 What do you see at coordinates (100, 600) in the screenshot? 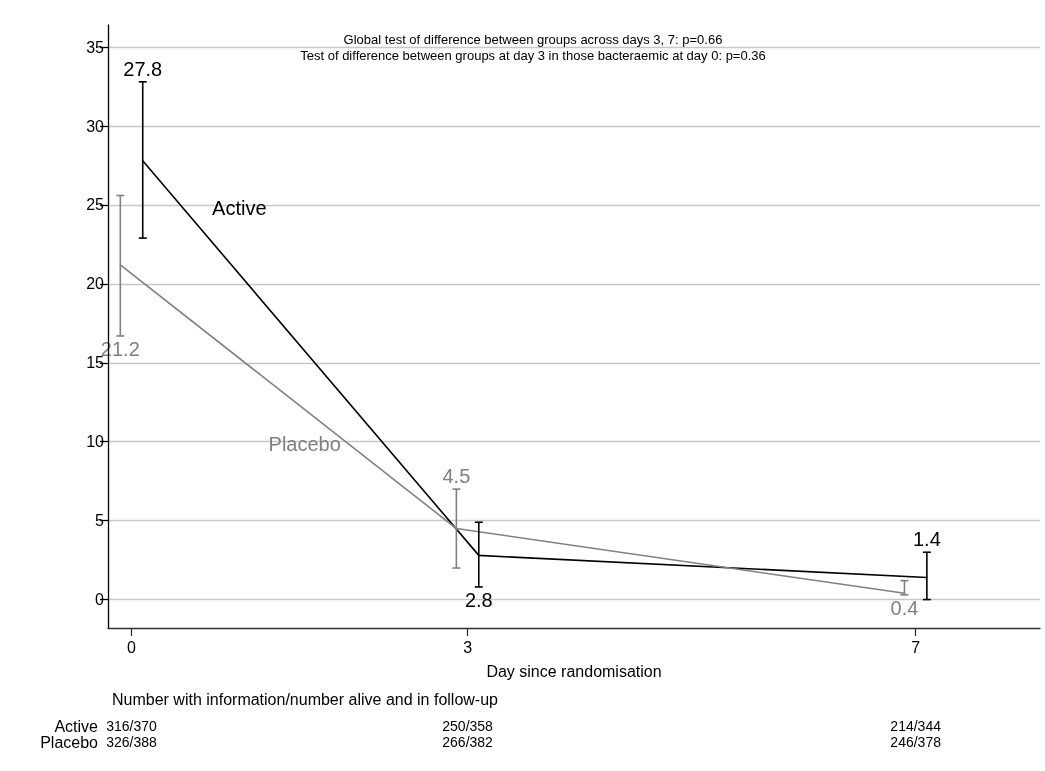
I see `y-tick-label: 0` at bounding box center [100, 600].